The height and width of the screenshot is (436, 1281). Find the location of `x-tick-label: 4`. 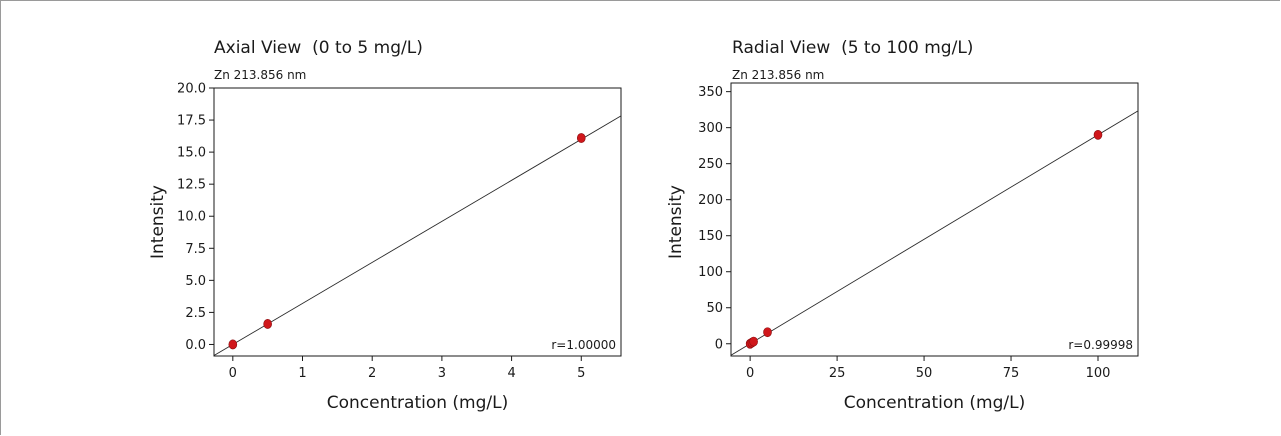

x-tick-label: 4 is located at coordinates (511, 373).